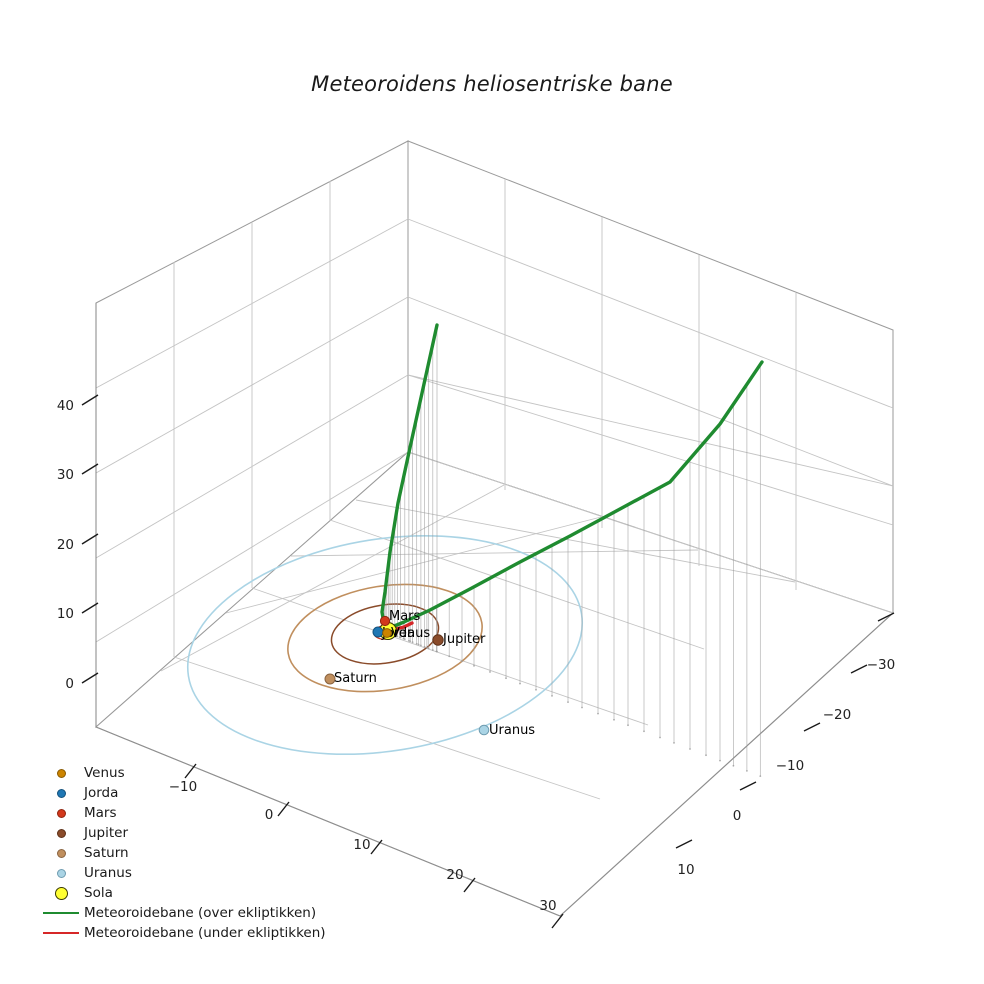  I want to click on y-tick-0: 10, so click(685, 870).